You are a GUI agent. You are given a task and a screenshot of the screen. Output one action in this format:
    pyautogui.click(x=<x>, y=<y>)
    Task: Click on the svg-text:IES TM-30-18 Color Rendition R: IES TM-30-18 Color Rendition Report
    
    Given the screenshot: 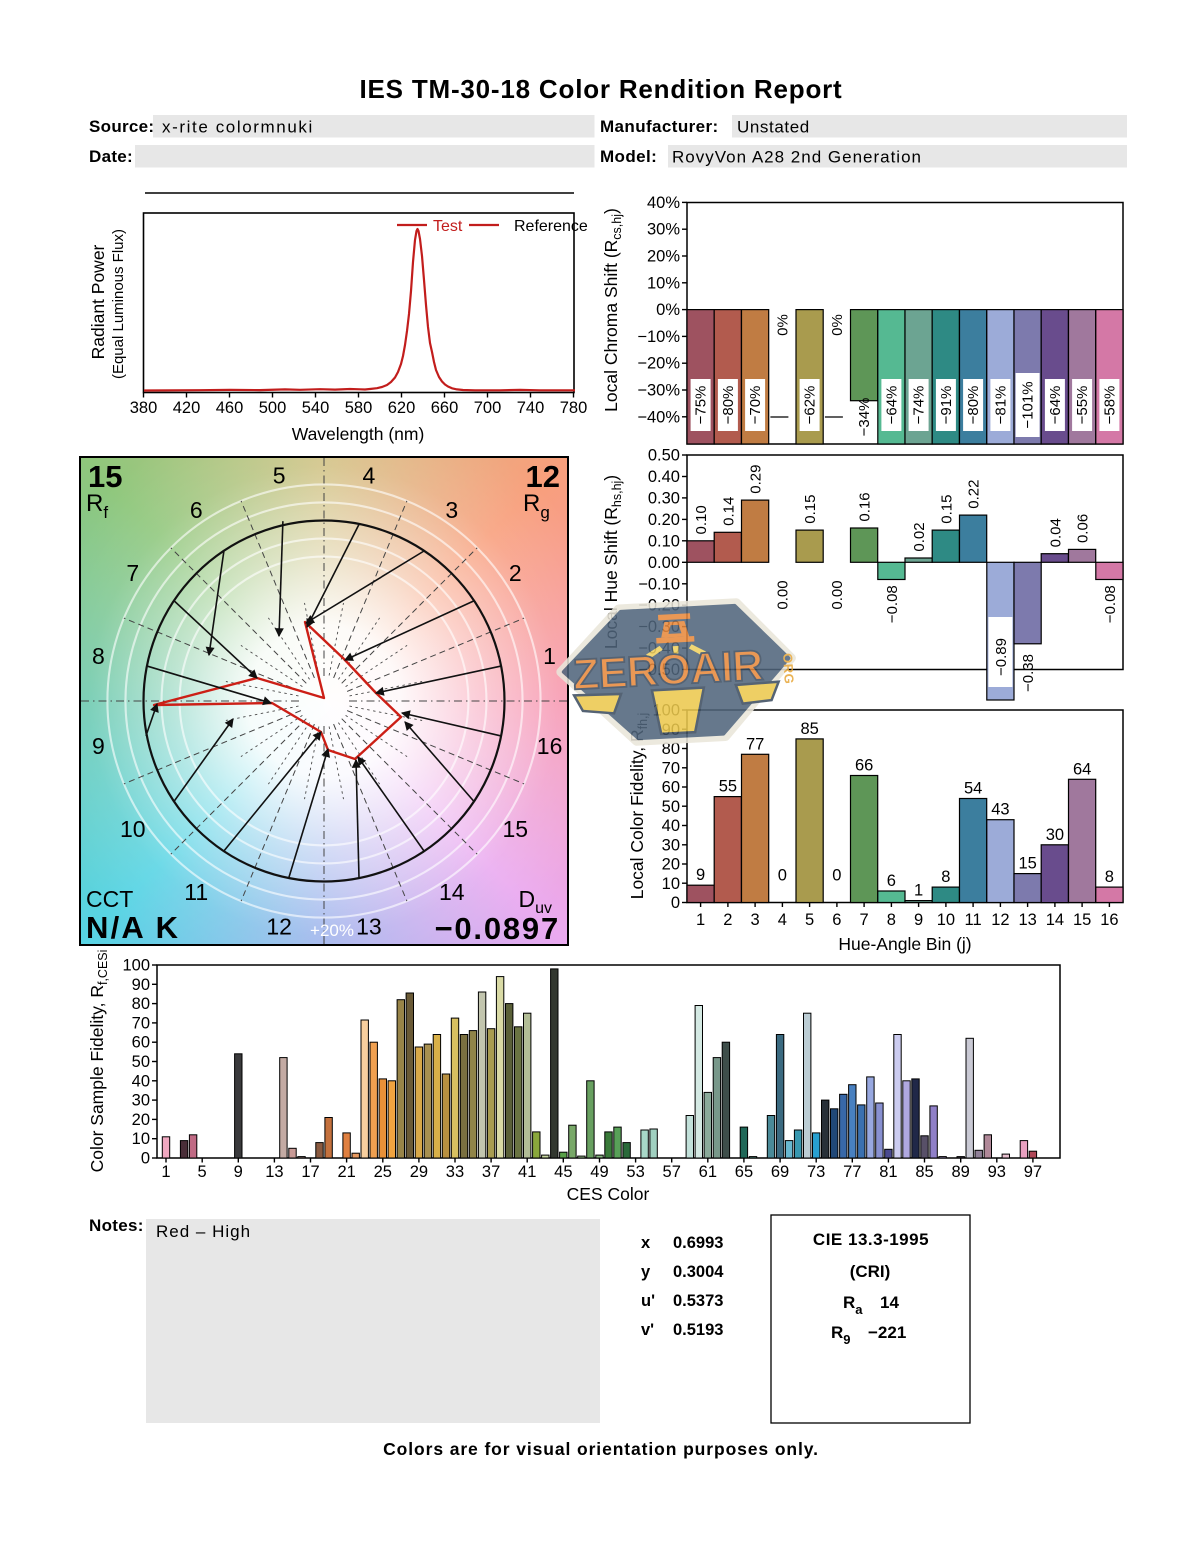 What is the action you would take?
    pyautogui.click(x=600, y=89)
    